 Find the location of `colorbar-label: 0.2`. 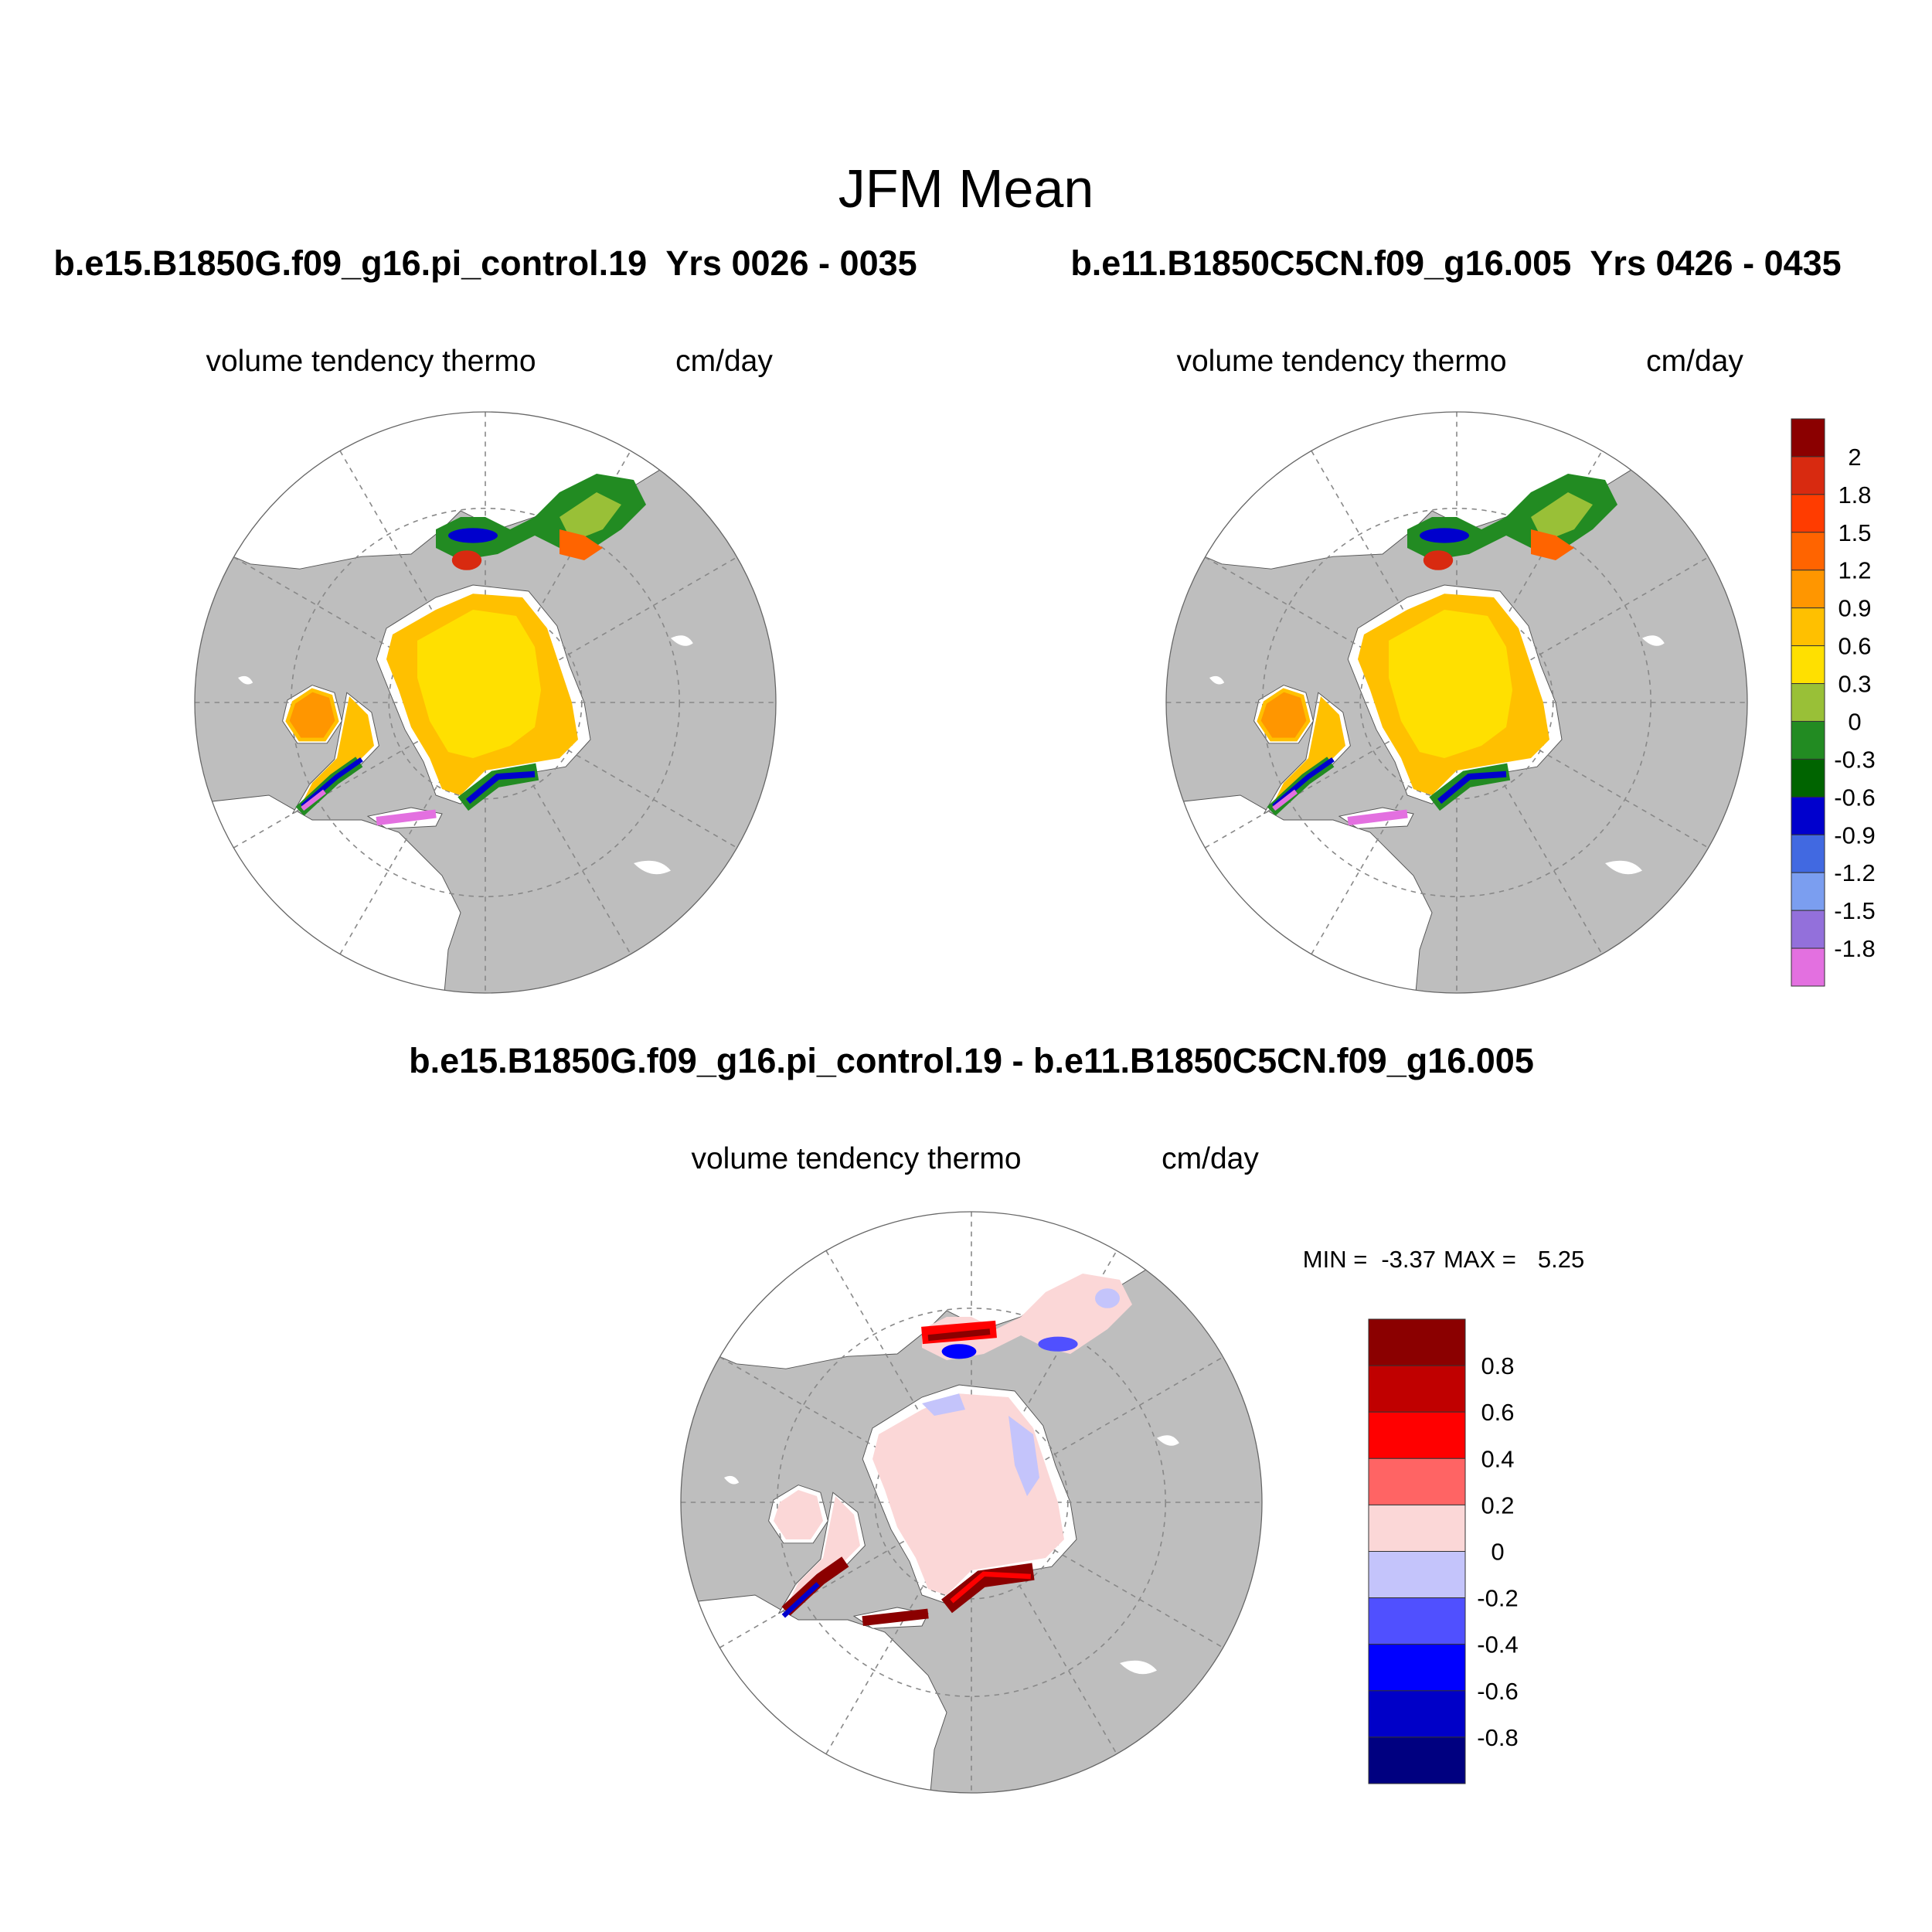

colorbar-label: 0.2 is located at coordinates (1497, 1505).